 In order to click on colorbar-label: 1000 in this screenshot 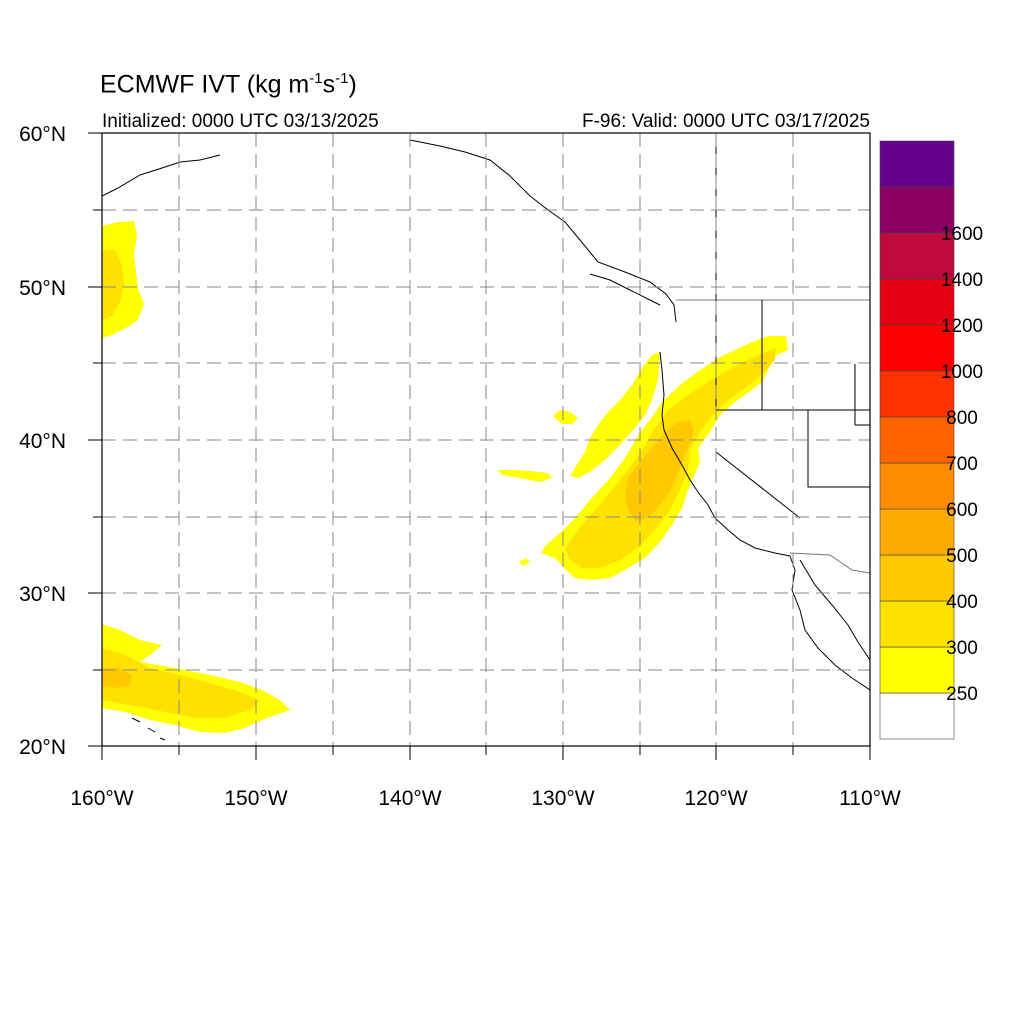, I will do `click(962, 372)`.